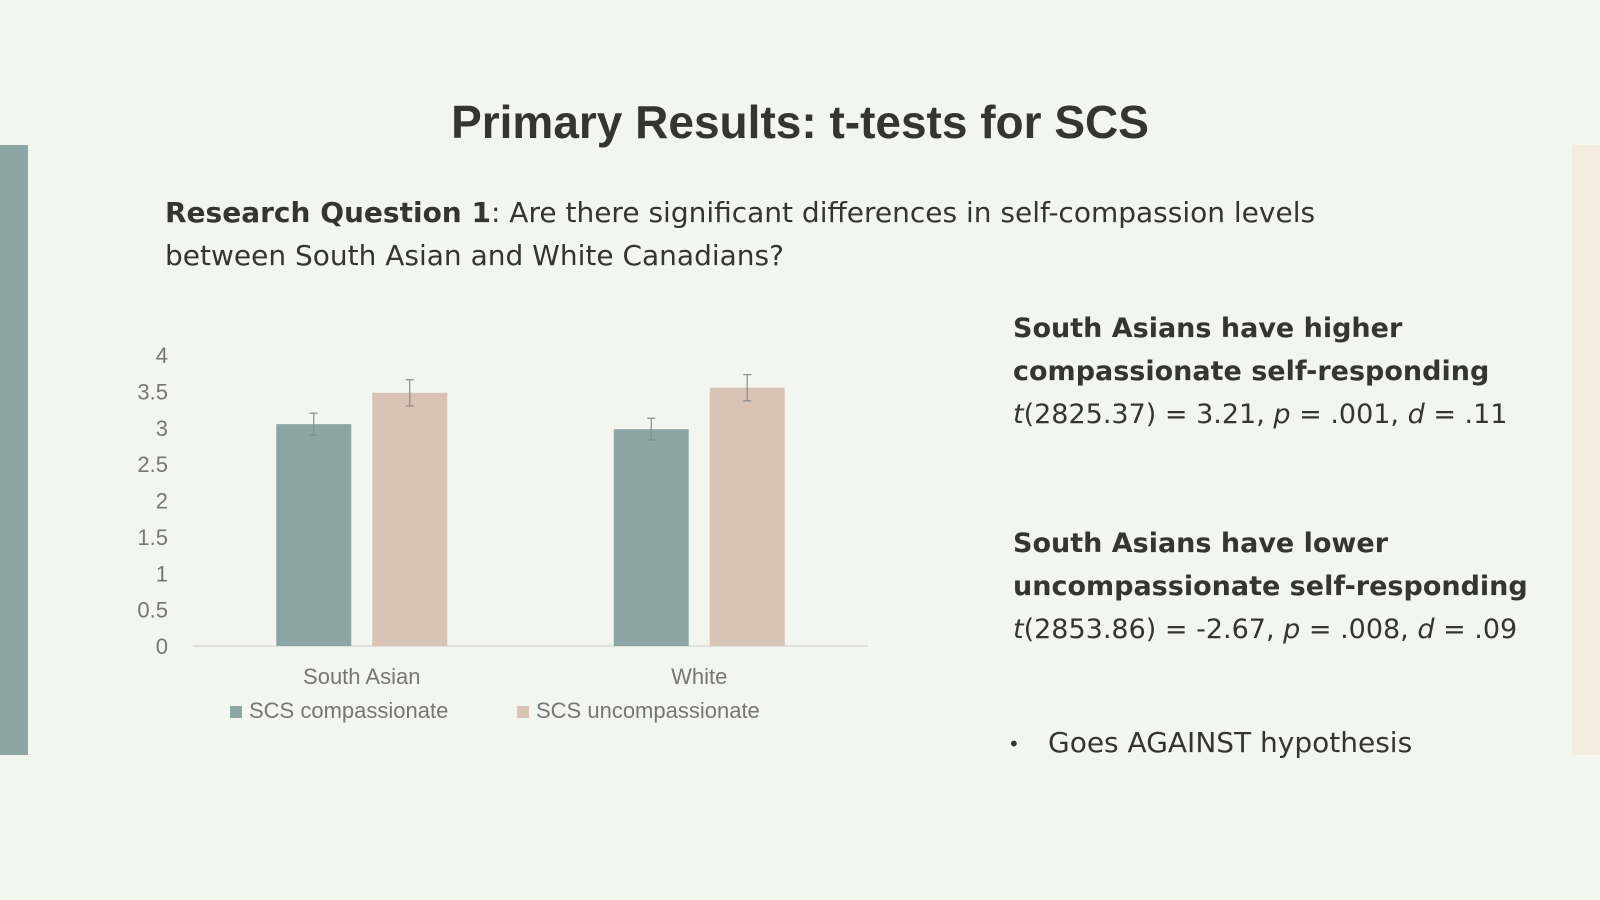 Image resolution: width=1600 pixels, height=900 pixels. Describe the element at coordinates (1230, 742) in the screenshot. I see `bullet-text: Goes AGAINST hypothesis` at that location.